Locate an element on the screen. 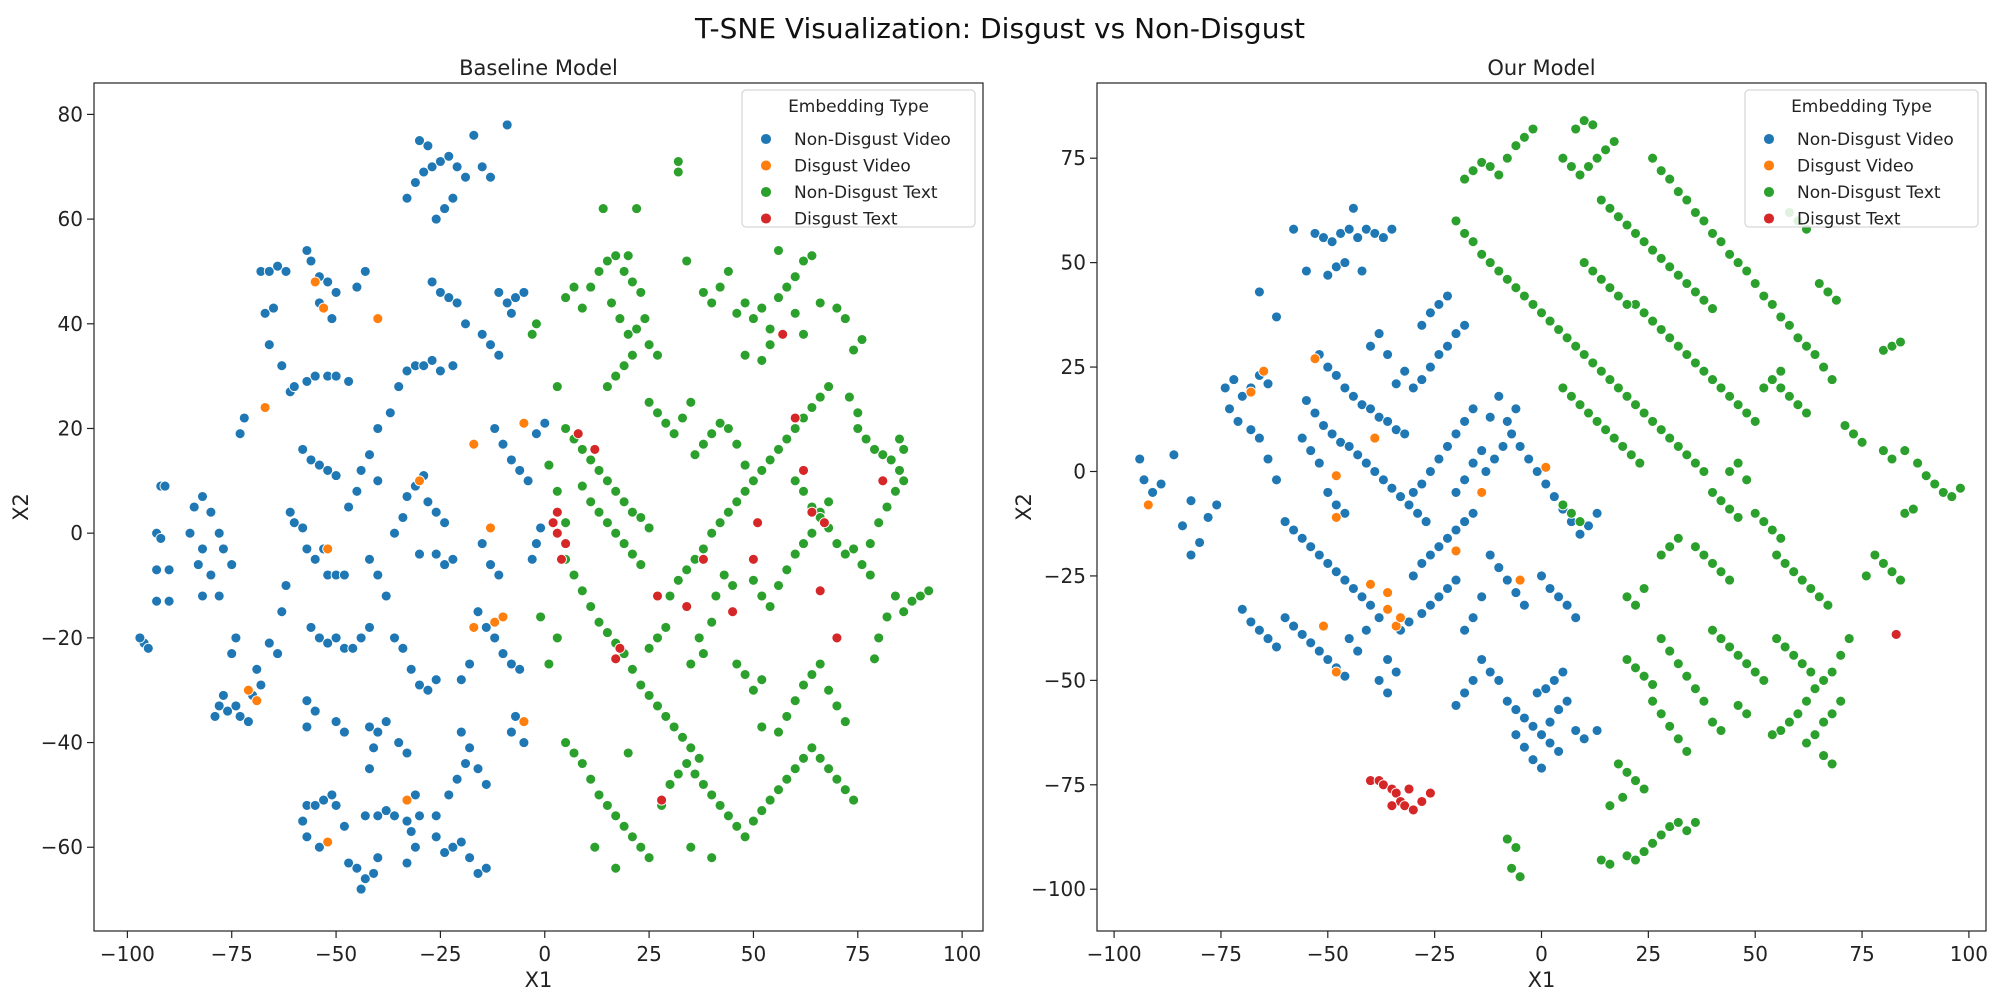 The image size is (2000, 1000). baseline-y-tick-label: −60 is located at coordinates (62, 847).